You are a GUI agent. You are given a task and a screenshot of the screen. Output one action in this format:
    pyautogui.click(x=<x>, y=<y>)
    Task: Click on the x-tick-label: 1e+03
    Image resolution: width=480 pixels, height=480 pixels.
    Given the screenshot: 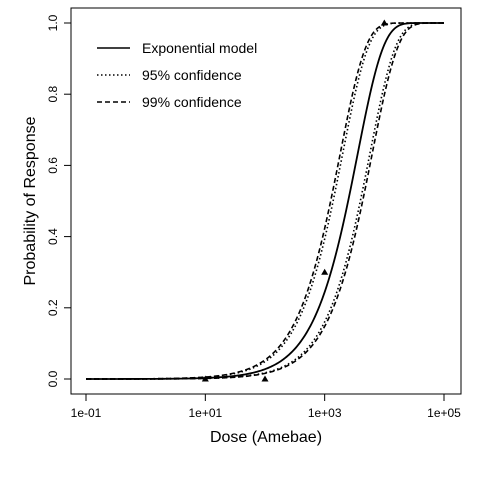 What is the action you would take?
    pyautogui.click(x=325, y=413)
    